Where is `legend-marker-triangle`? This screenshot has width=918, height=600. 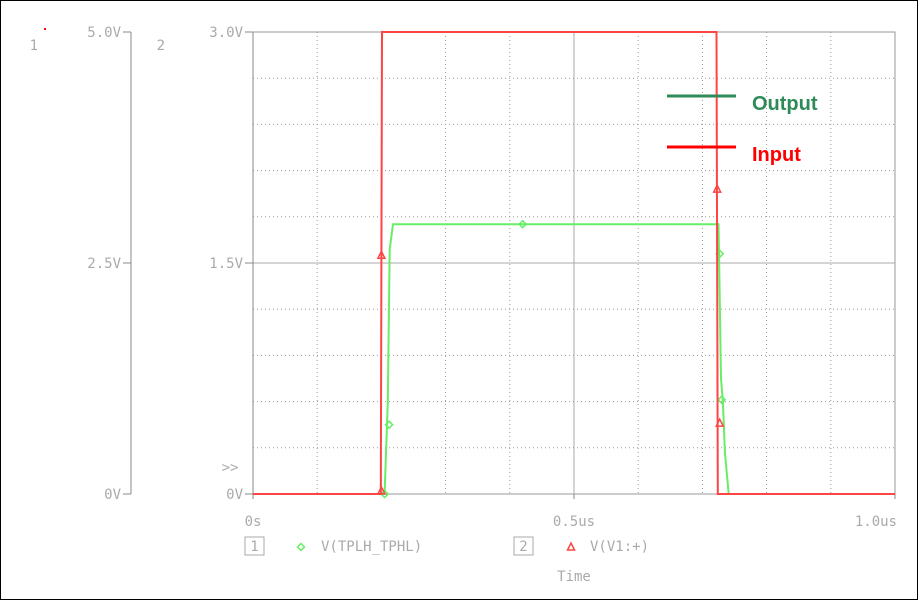
legend-marker-triangle is located at coordinates (571, 546).